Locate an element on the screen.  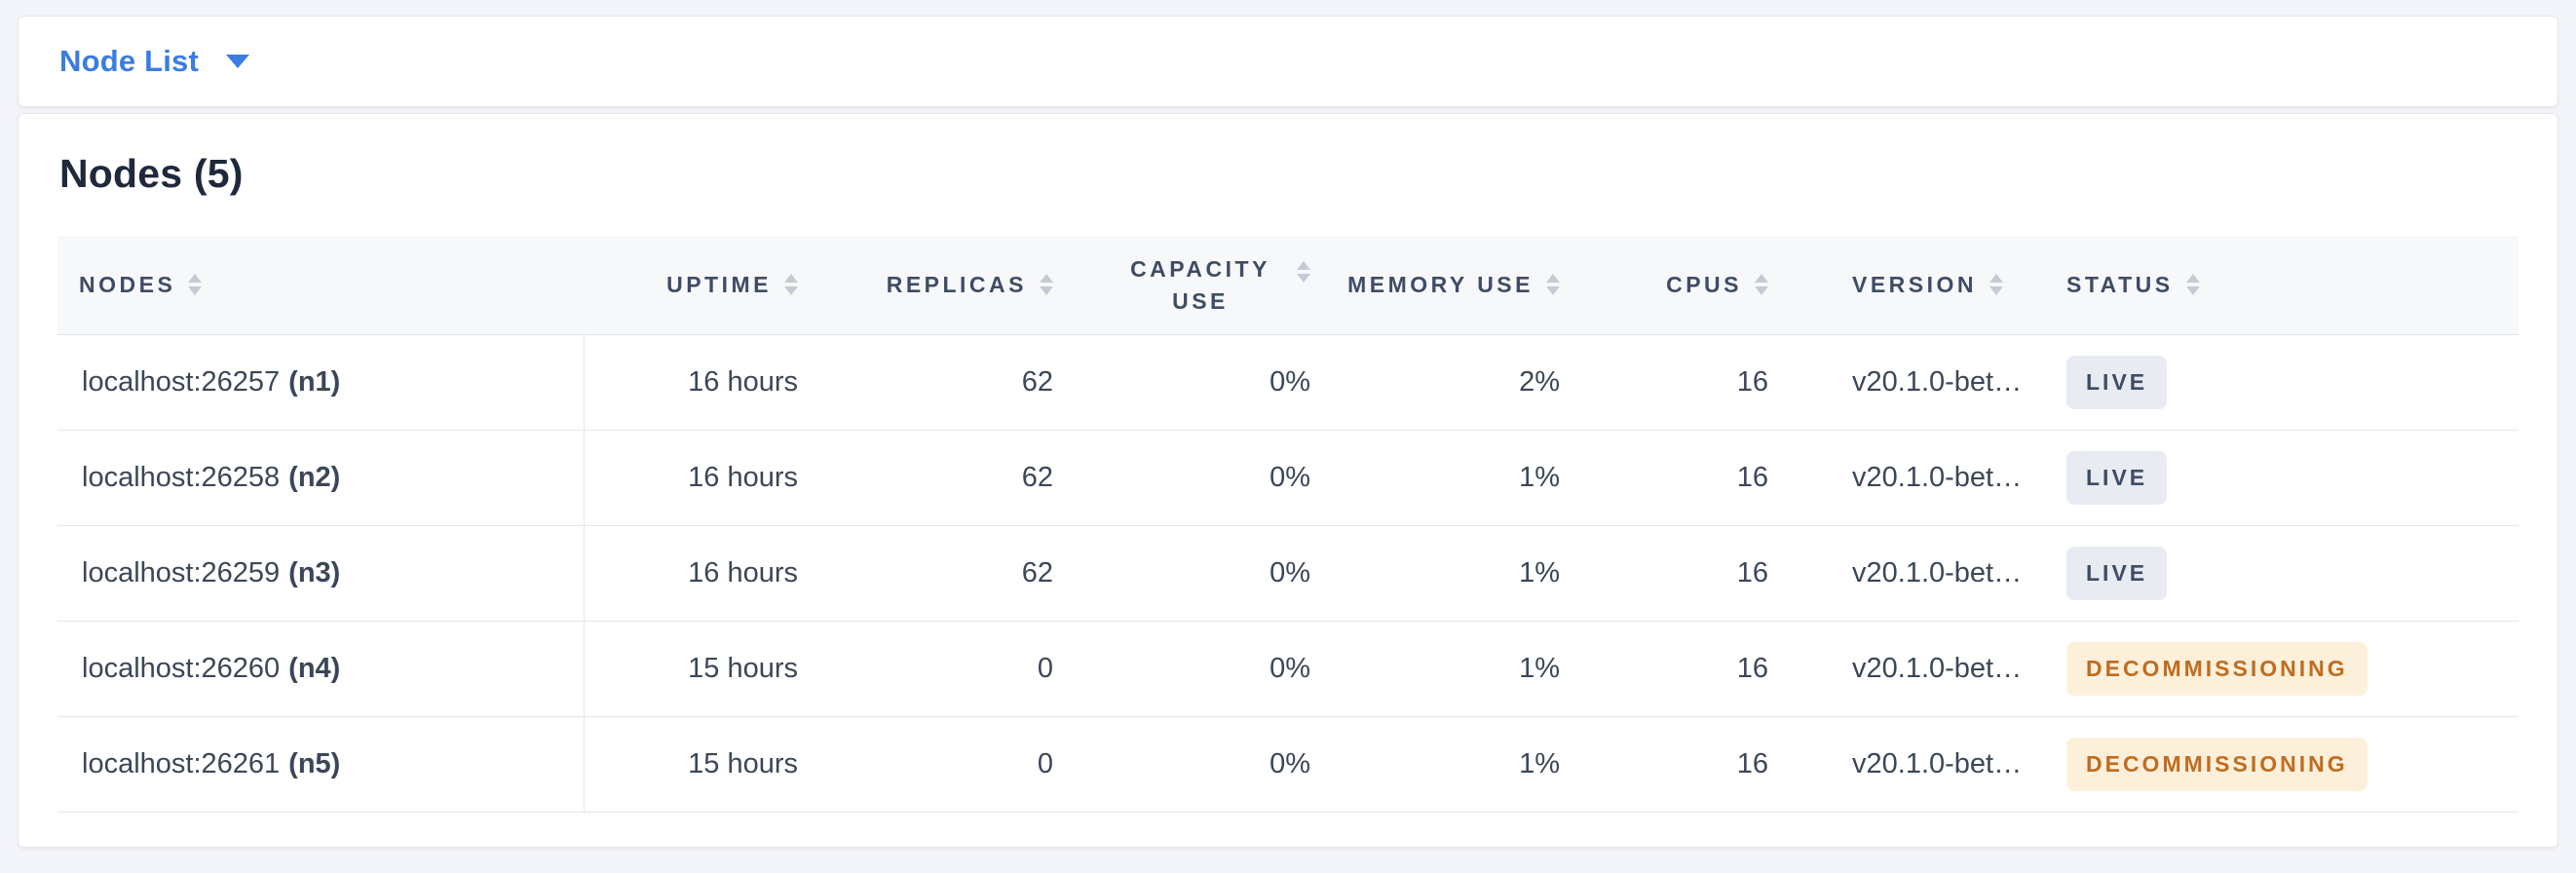
column-header-label: REPLICAS is located at coordinates (956, 284).